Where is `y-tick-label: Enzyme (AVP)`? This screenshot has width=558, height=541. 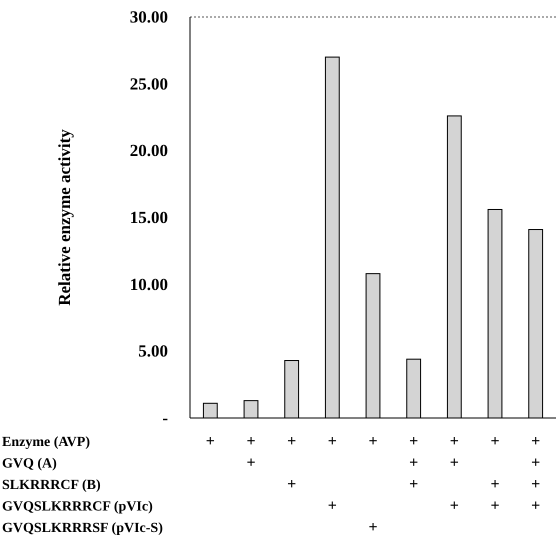
y-tick-label: Enzyme (AVP) is located at coordinates (46, 442).